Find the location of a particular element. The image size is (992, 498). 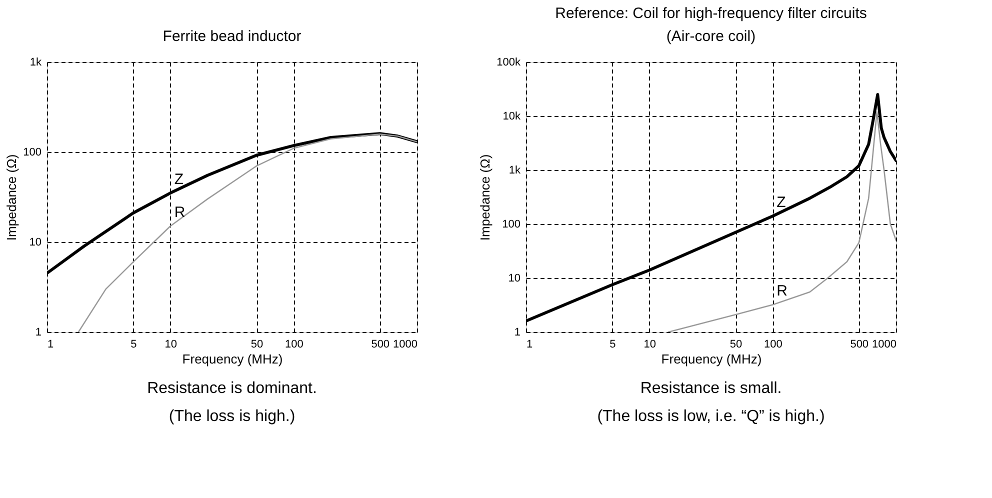

text: (The loss is high.) is located at coordinates (232, 416).